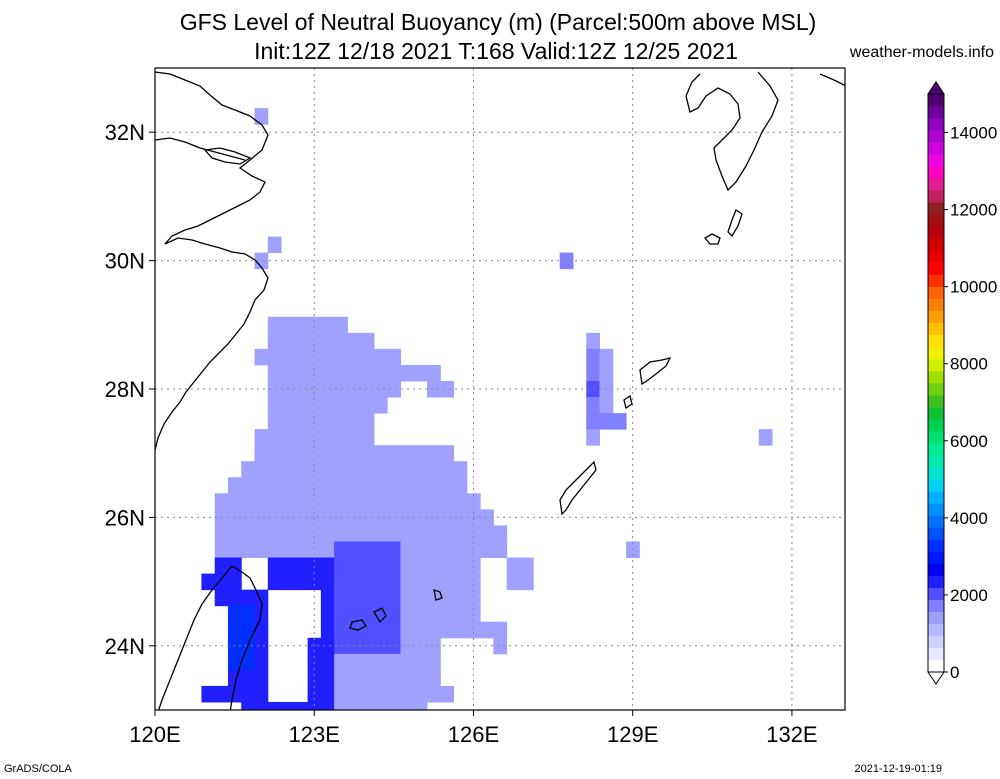 The image size is (1000, 779). Describe the element at coordinates (791, 734) in the screenshot. I see `lon-tick-label: 132E` at that location.